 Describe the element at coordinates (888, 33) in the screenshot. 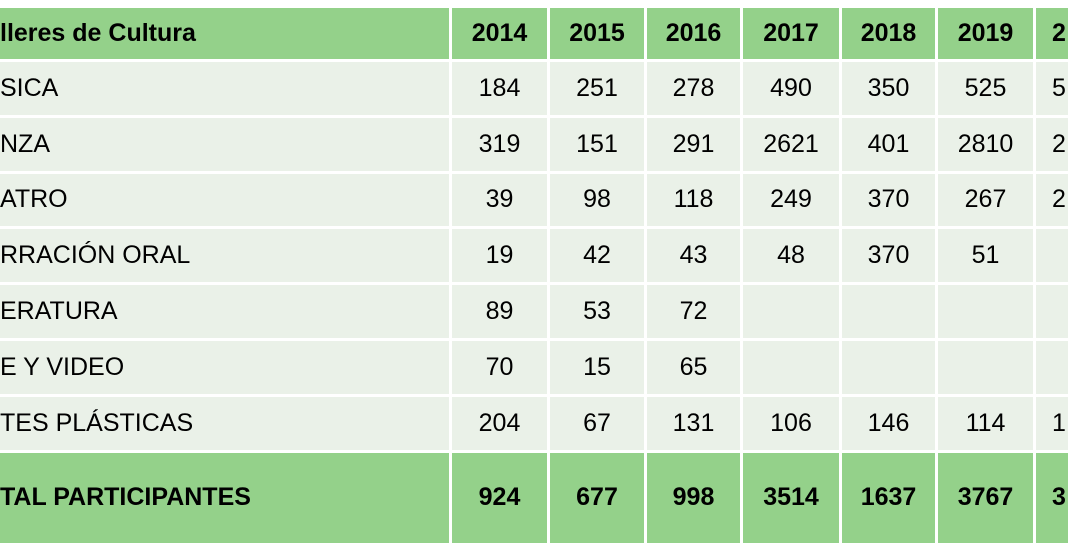

I see `header-cell: 2018` at that location.